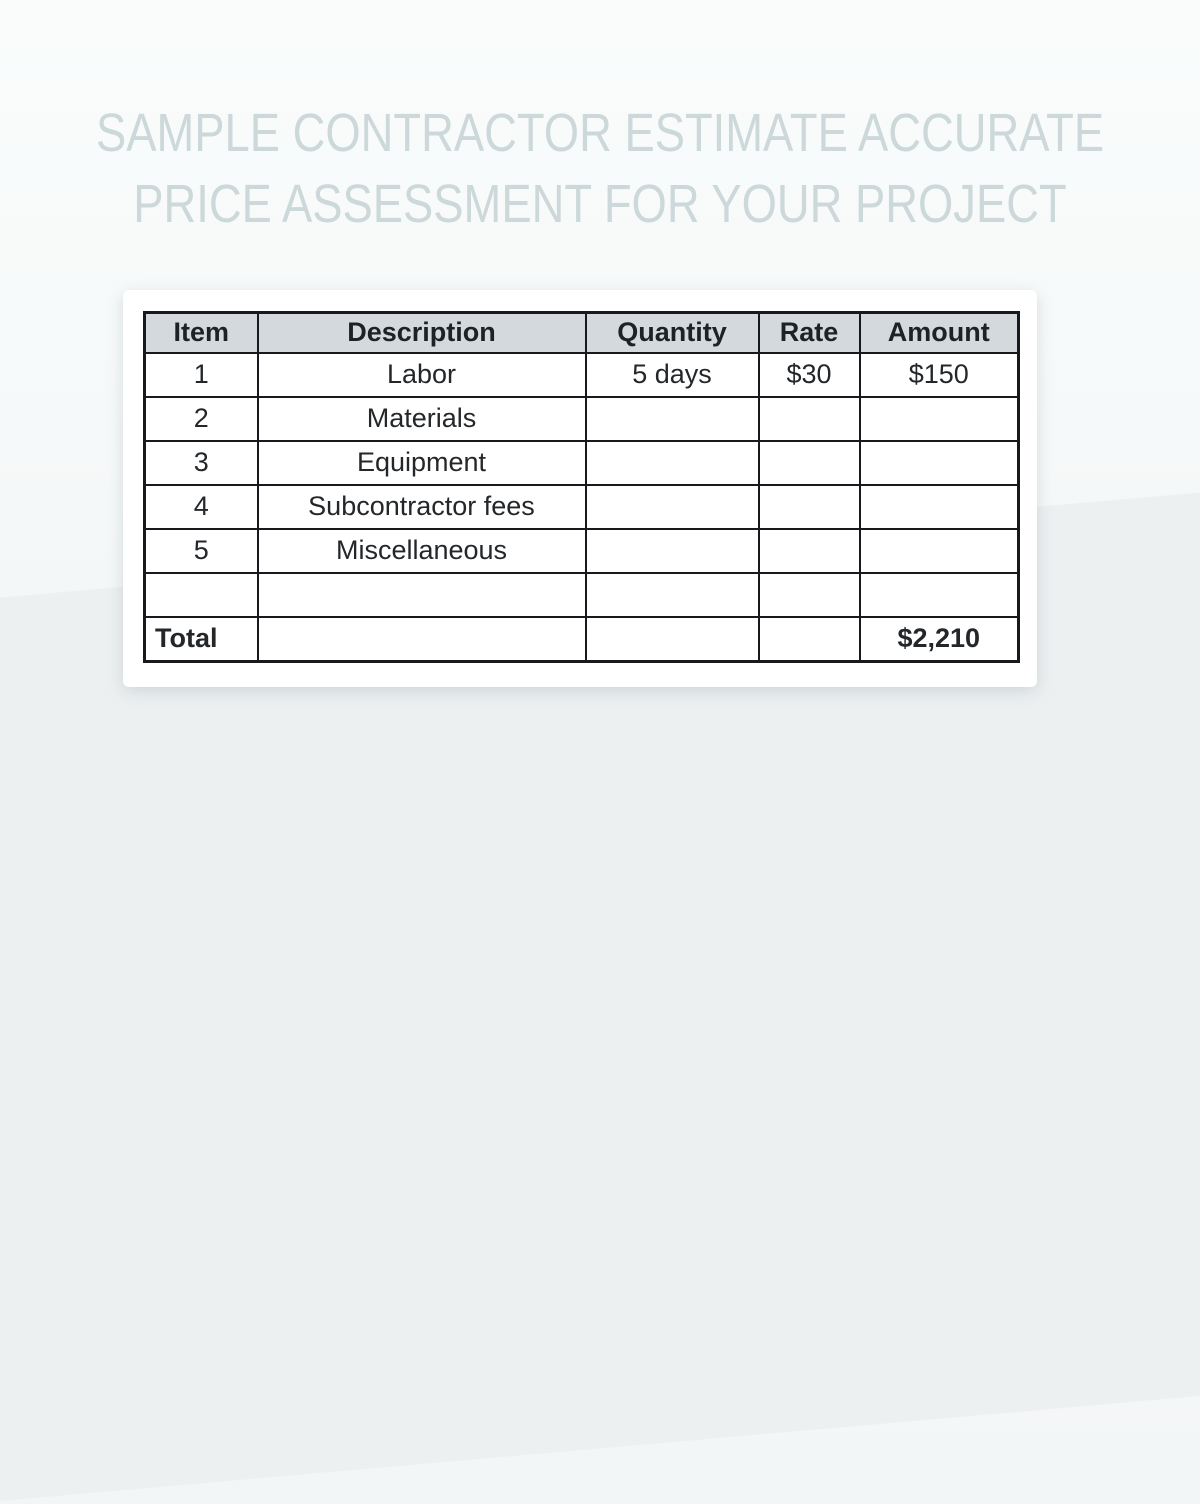 This screenshot has height=1504, width=1200. What do you see at coordinates (421, 418) in the screenshot?
I see `cell-description: Materials` at bounding box center [421, 418].